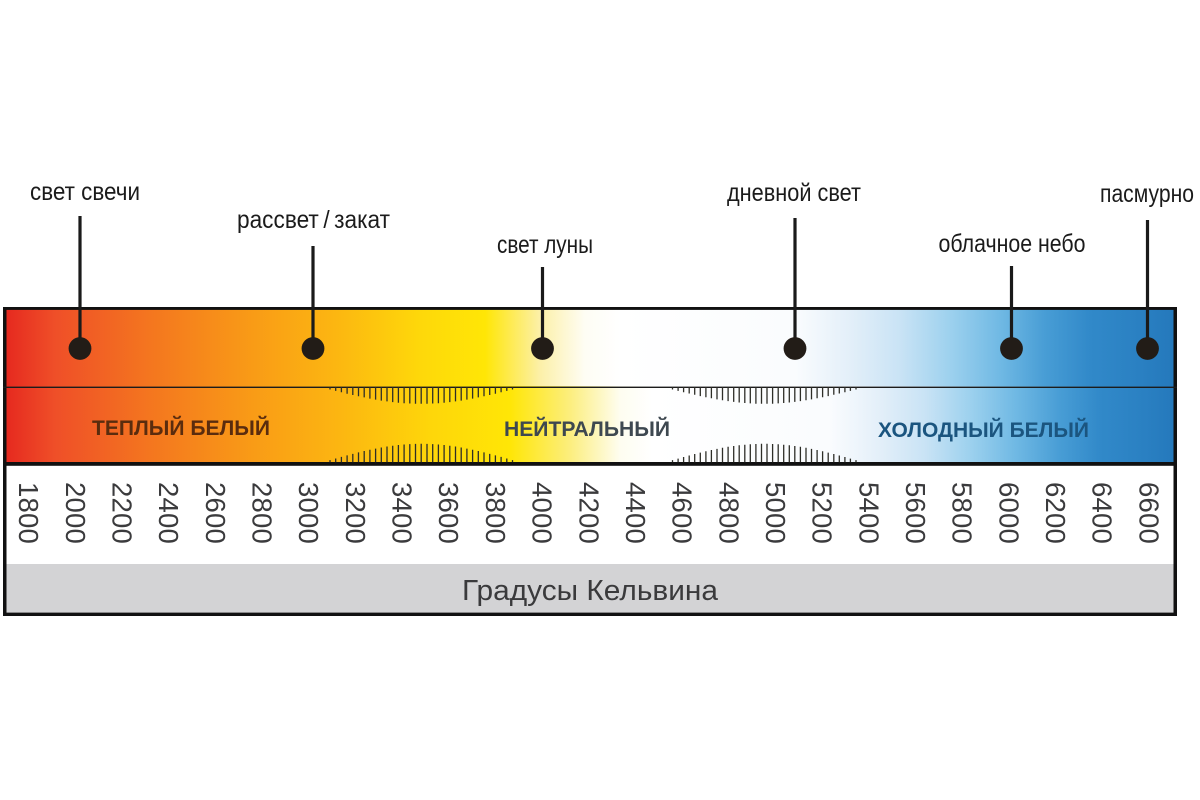 This screenshot has height=800, width=1200. I want to click on svg-text: 4200, so click(588, 513).